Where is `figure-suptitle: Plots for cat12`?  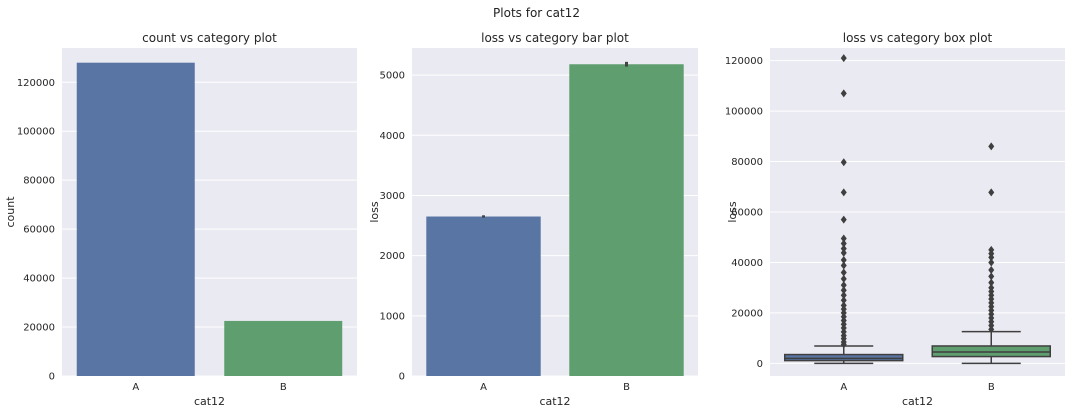
figure-suptitle: Plots for cat12 is located at coordinates (536, 13).